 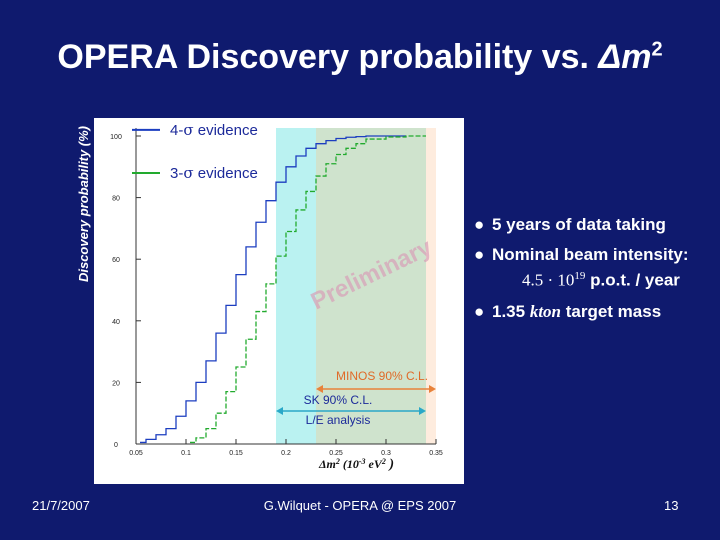 I want to click on legend-label: 3-σ evidence, so click(x=214, y=173).